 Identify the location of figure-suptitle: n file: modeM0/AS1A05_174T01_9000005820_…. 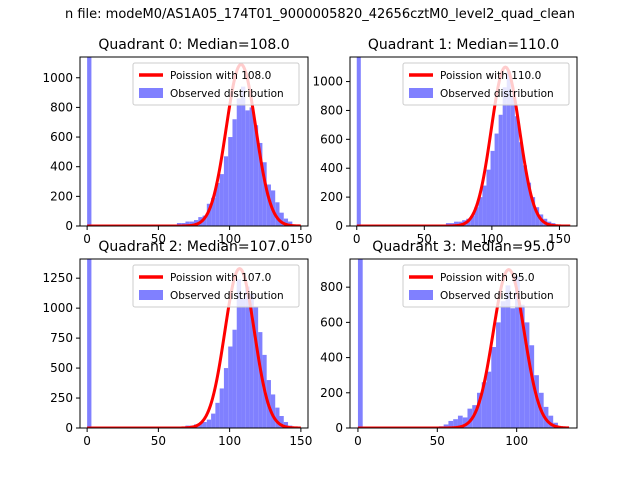
(320, 14).